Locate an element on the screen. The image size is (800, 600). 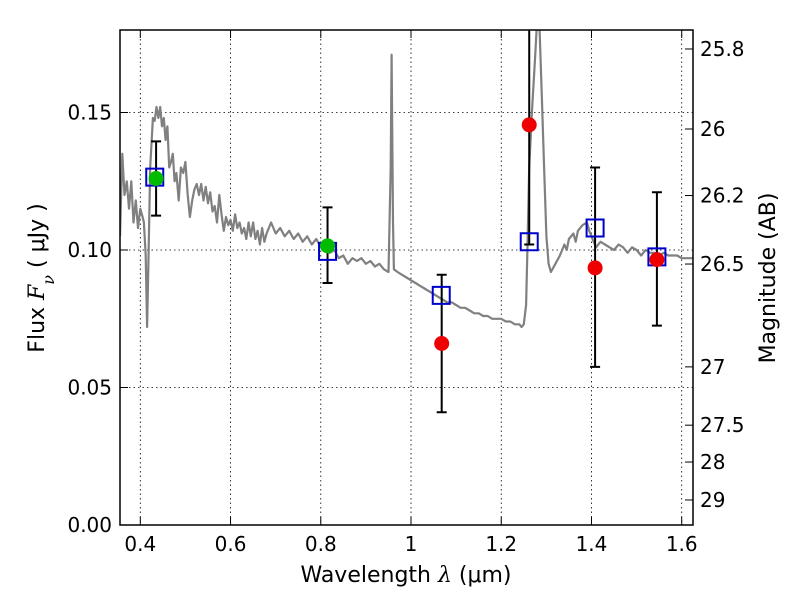
y-axis-label: Flux Fν ( μJy ) is located at coordinates (41, 277).